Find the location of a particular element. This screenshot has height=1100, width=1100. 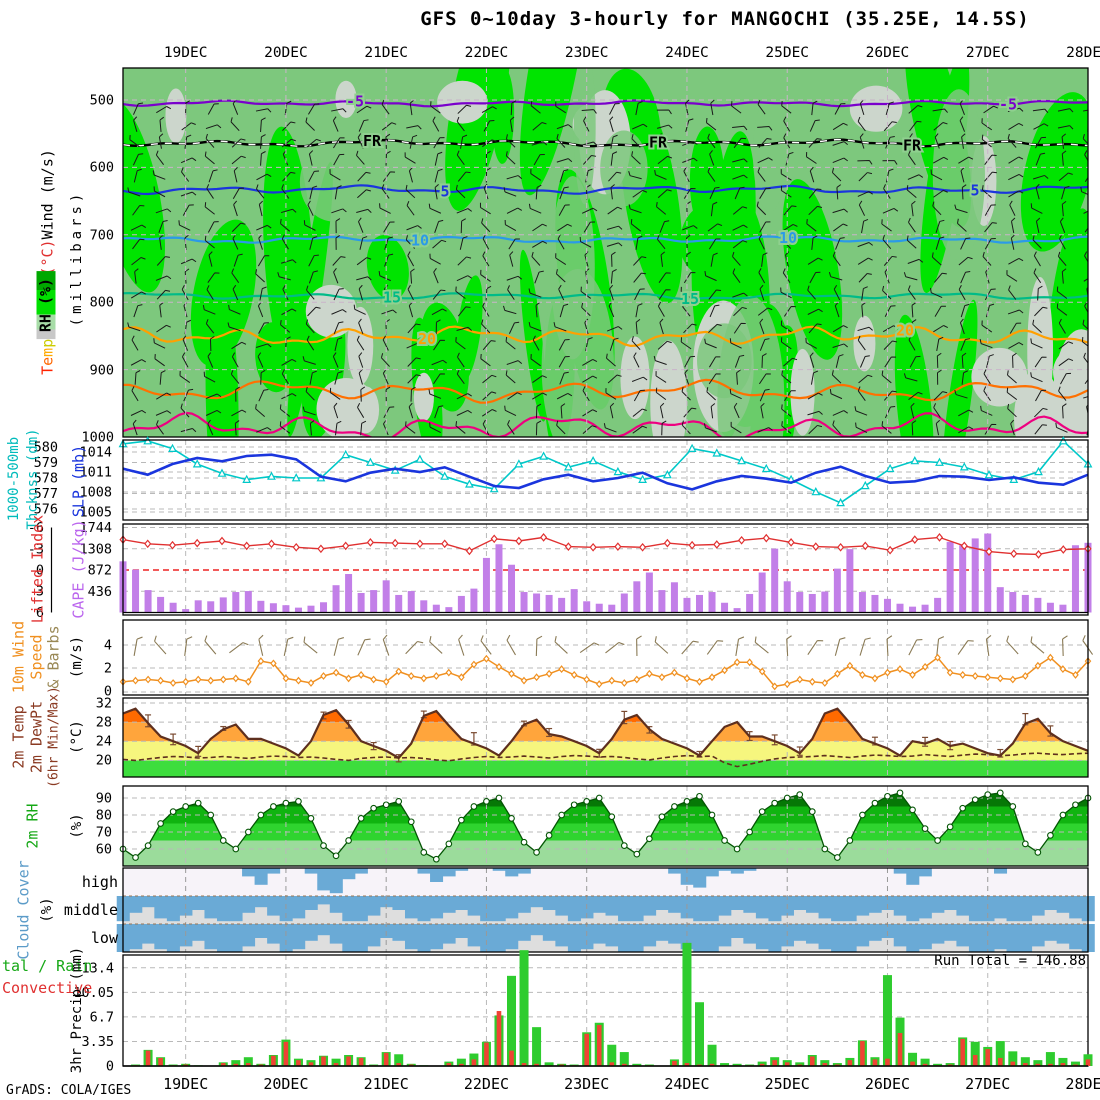

temp-bands is located at coordinates (605, 742).